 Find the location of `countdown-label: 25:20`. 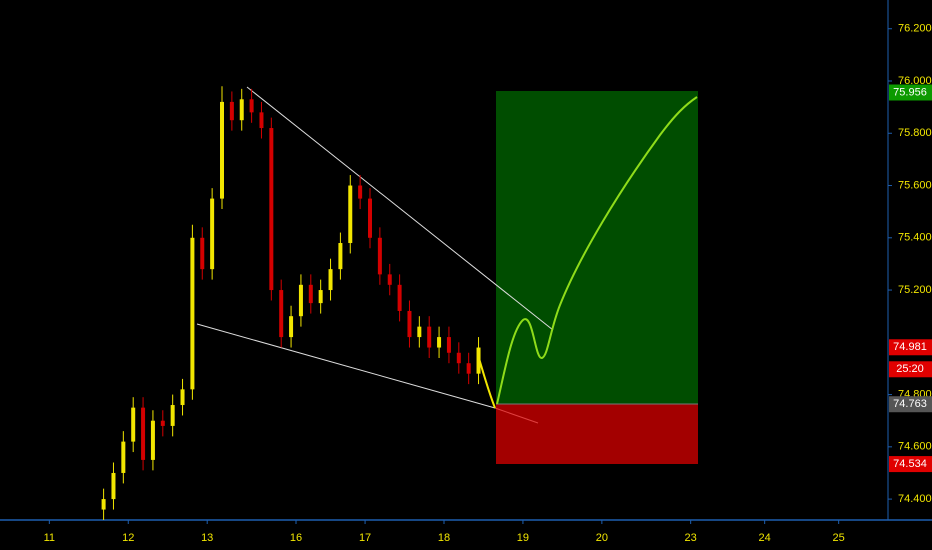

countdown-label: 25:20 is located at coordinates (910, 369).